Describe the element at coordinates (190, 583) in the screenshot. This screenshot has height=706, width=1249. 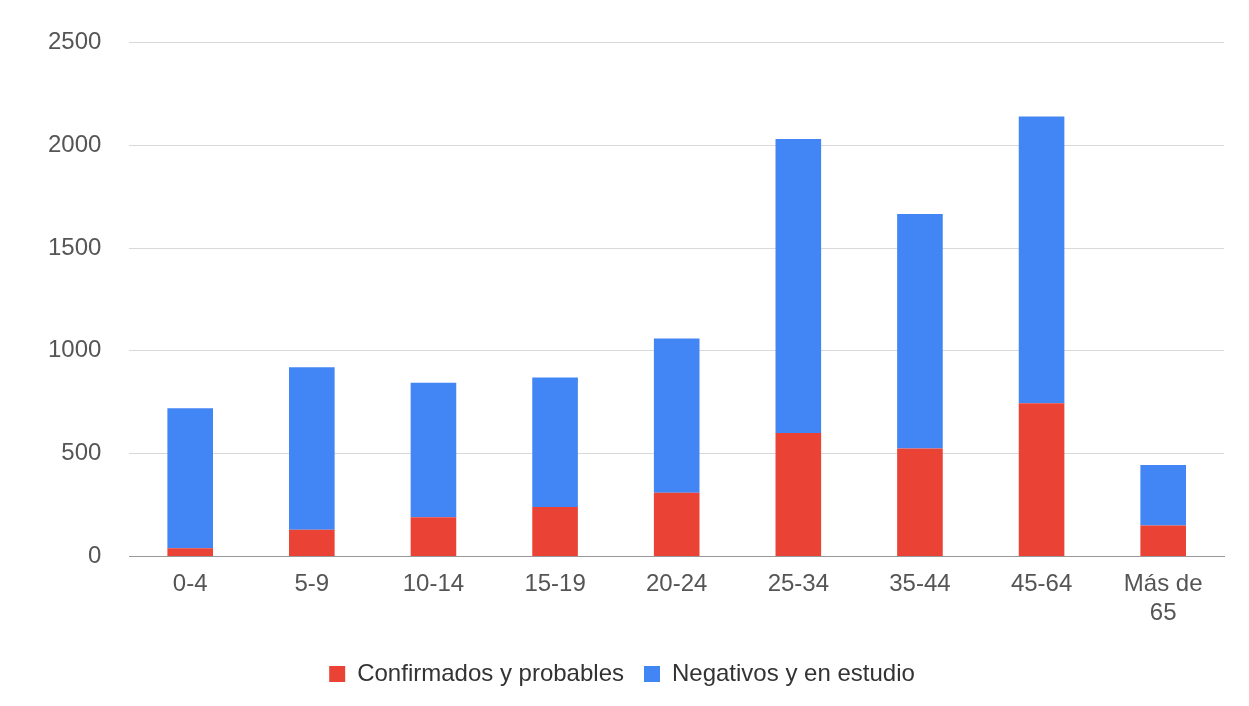
I see `x-tick-label: 0-4` at that location.